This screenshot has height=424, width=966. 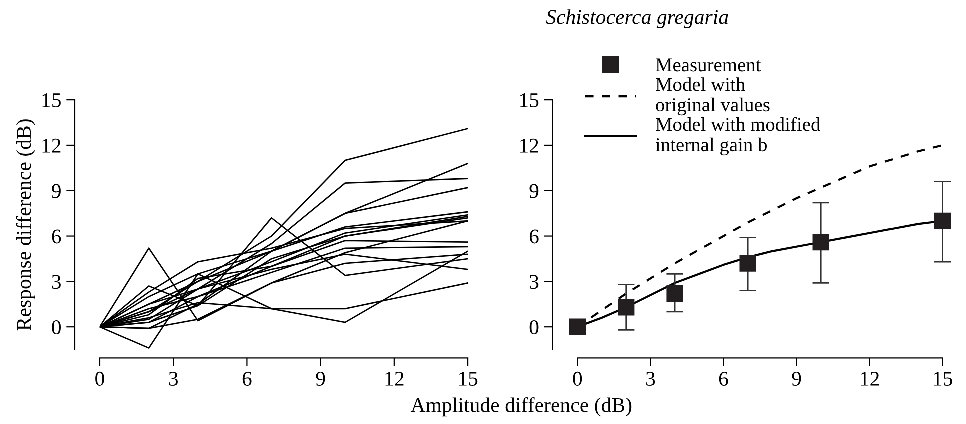 I want to click on x-axis-title: Amplitude difference (dB), so click(x=521, y=407).